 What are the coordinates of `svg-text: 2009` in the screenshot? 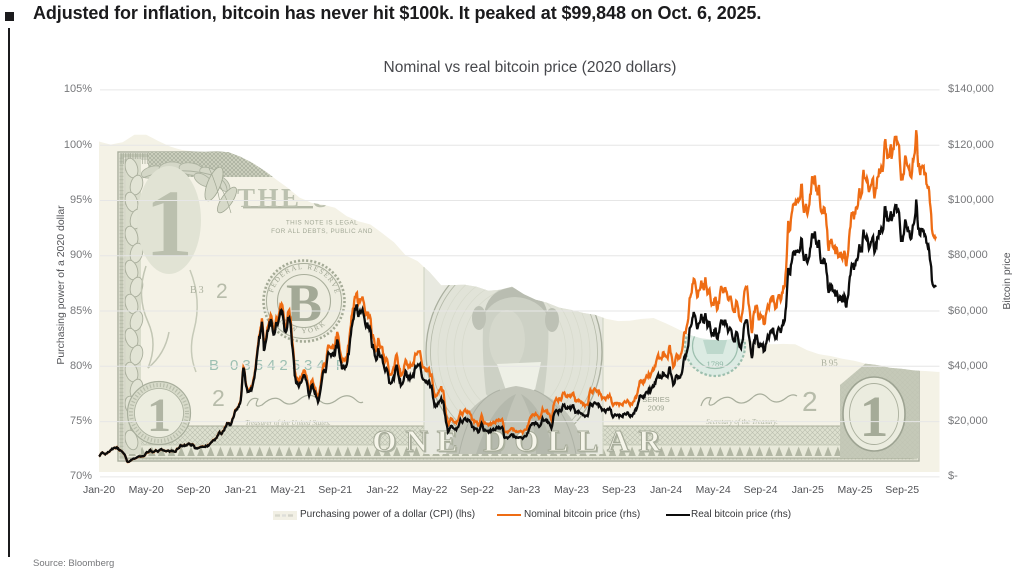 It's located at (656, 408).